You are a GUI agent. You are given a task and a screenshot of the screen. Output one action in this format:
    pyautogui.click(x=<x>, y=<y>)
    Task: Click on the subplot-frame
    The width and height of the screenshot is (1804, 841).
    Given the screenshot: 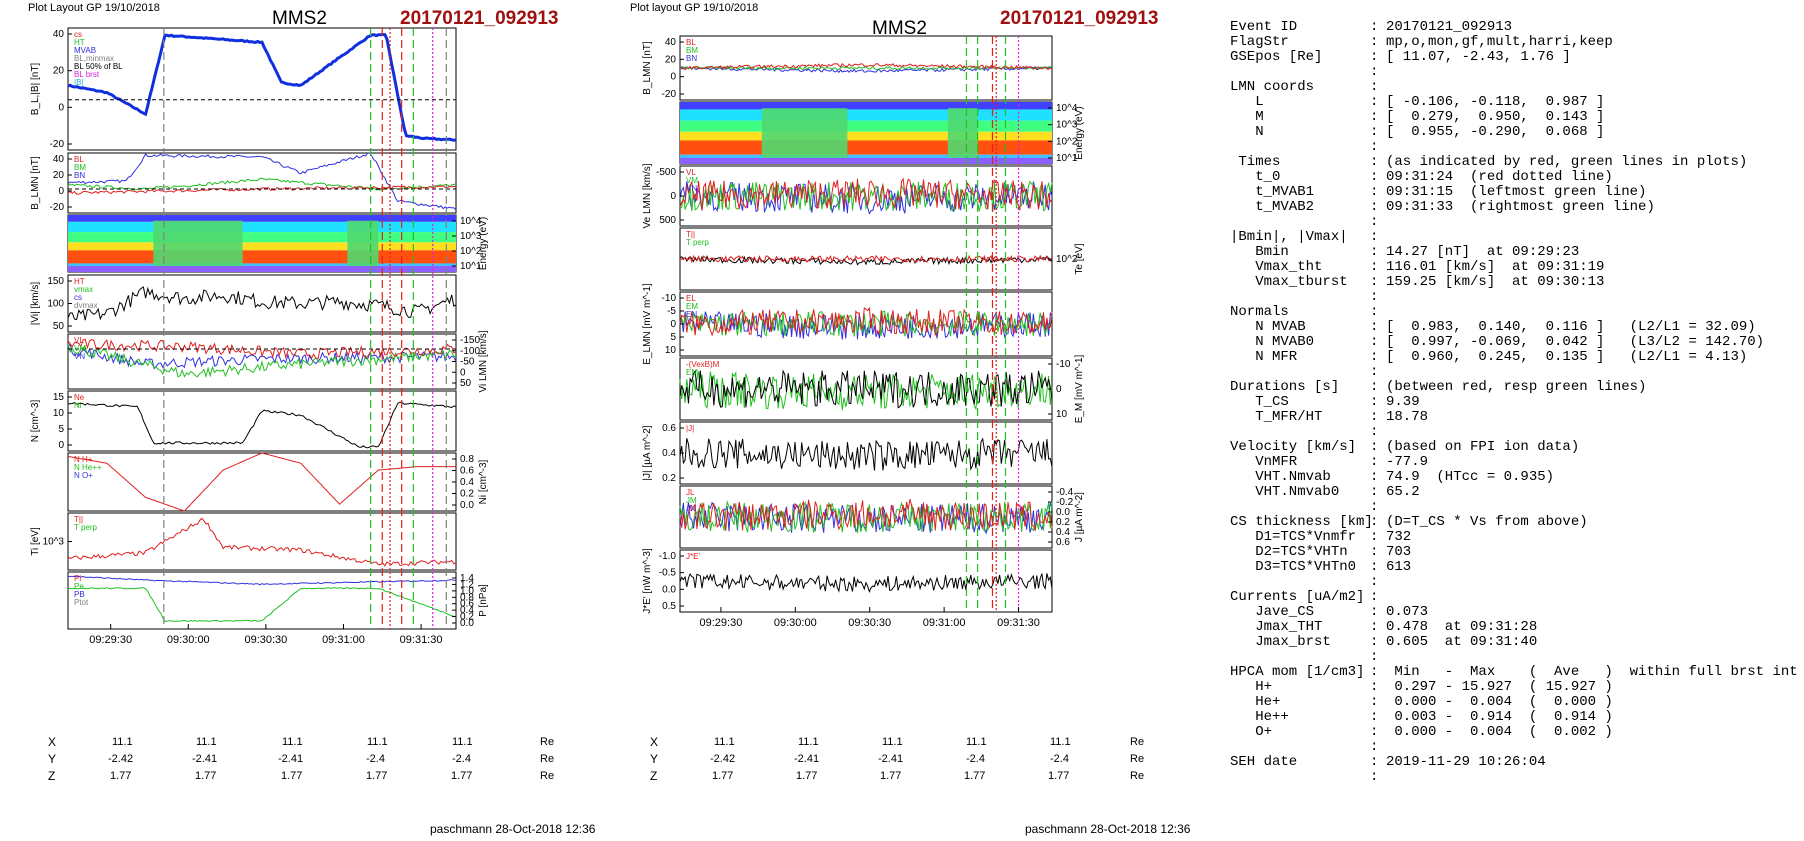 What is the action you would take?
    pyautogui.click(x=262, y=183)
    